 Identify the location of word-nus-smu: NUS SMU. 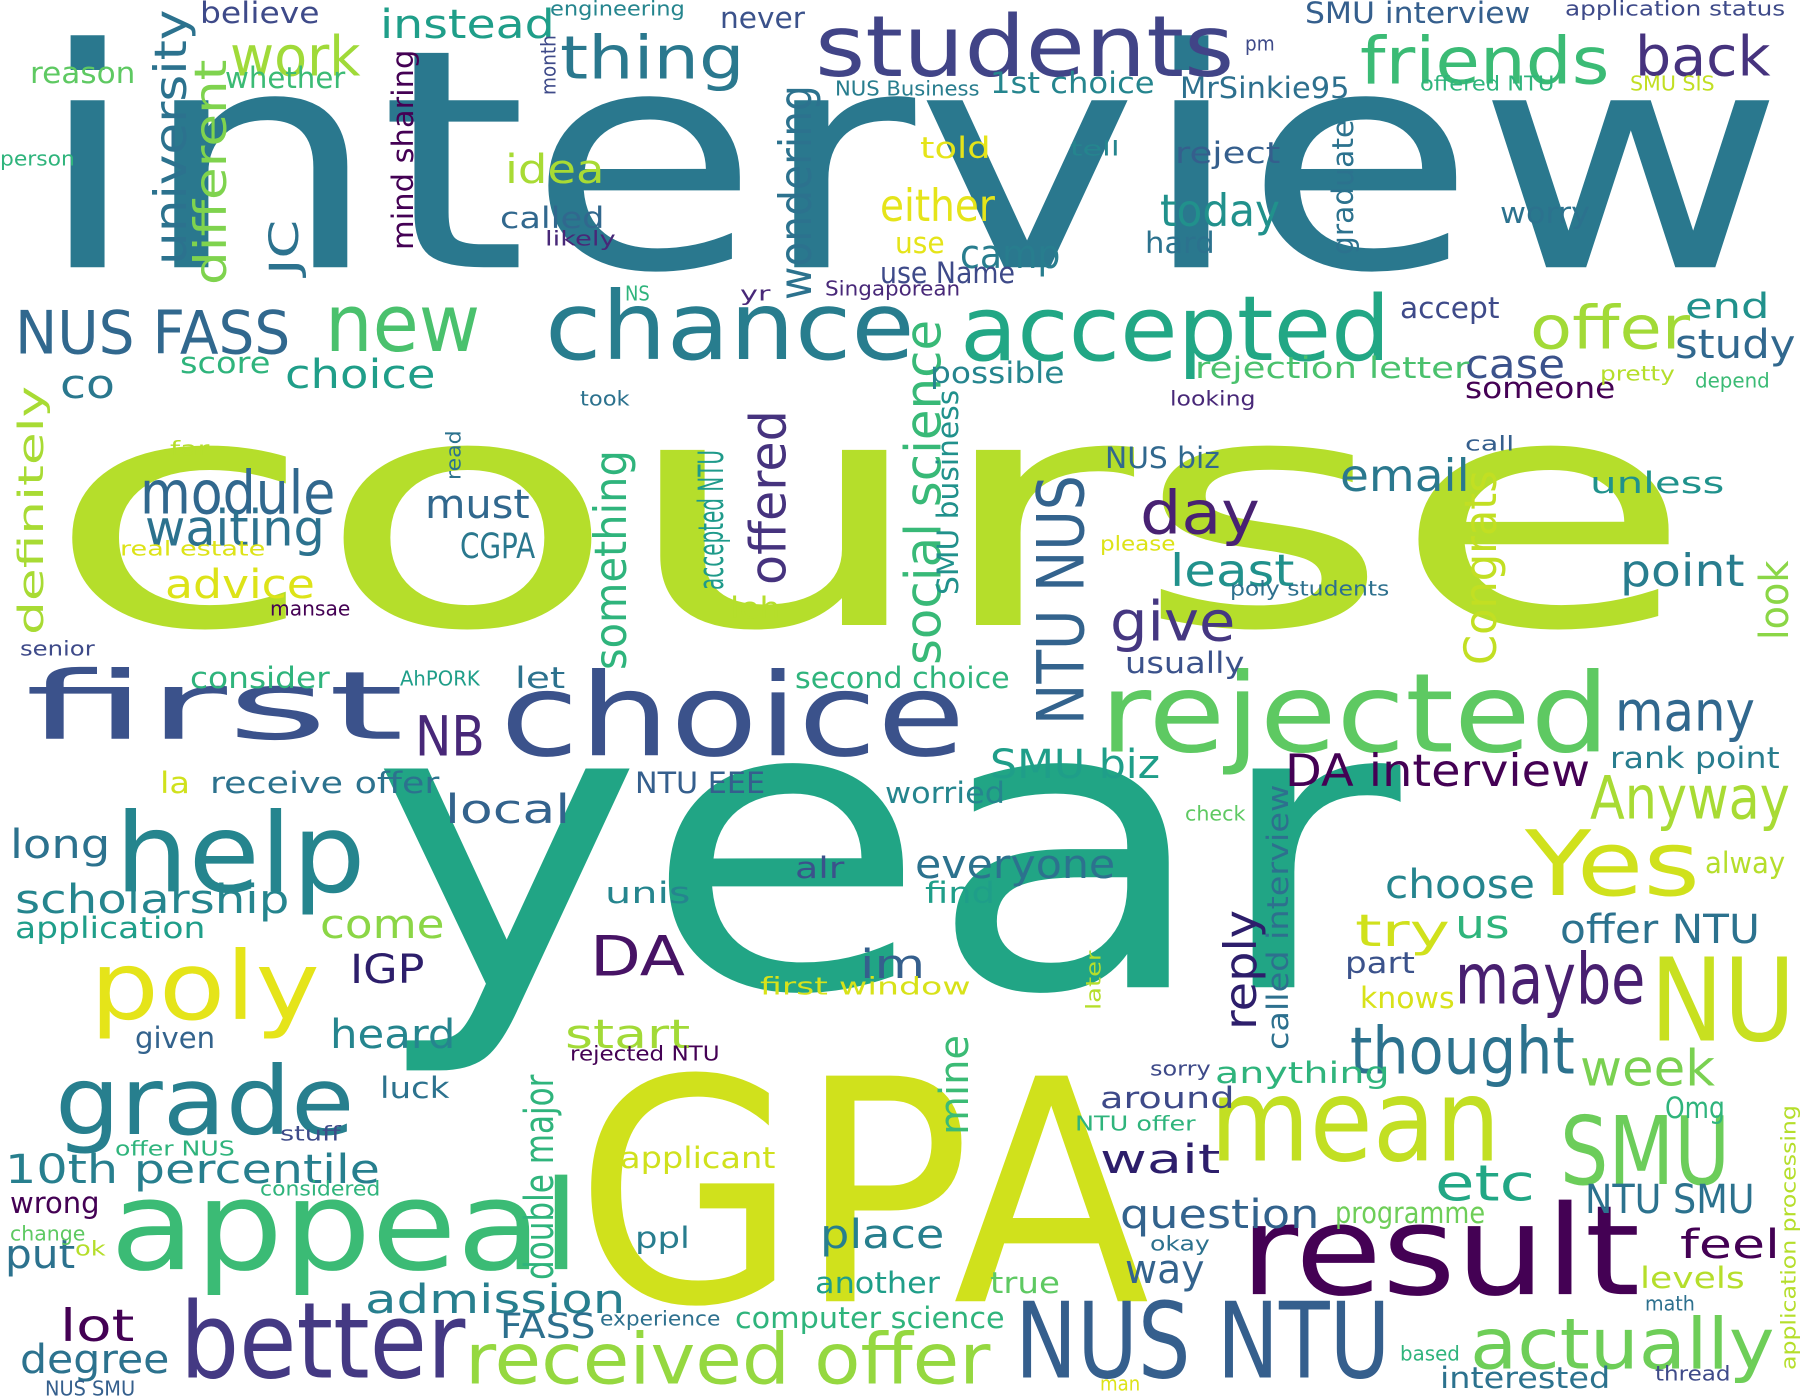
(90, 1388).